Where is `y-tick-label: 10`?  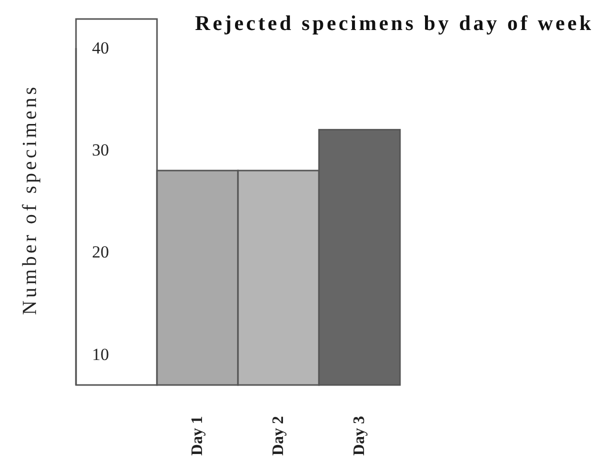 y-tick-label: 10 is located at coordinates (100, 354).